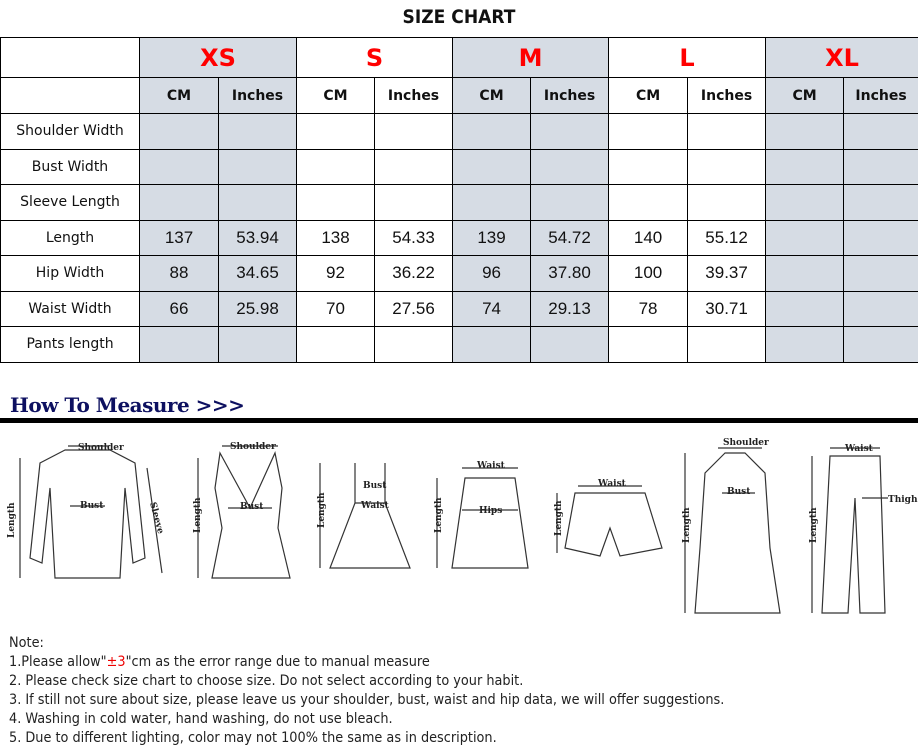 Image resolution: width=918 pixels, height=751 pixels. Describe the element at coordinates (459, 57) in the screenshot. I see `size-header-row: XS S M L XL` at that location.